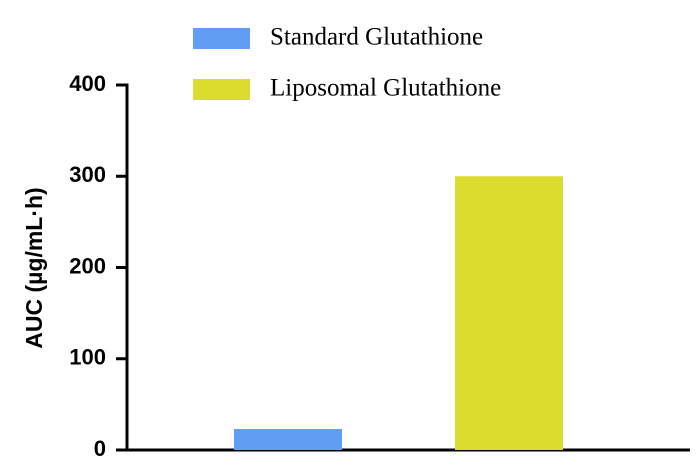 The height and width of the screenshot is (466, 700). What do you see at coordinates (87, 265) in the screenshot?
I see `y-tick-label: 200` at bounding box center [87, 265].